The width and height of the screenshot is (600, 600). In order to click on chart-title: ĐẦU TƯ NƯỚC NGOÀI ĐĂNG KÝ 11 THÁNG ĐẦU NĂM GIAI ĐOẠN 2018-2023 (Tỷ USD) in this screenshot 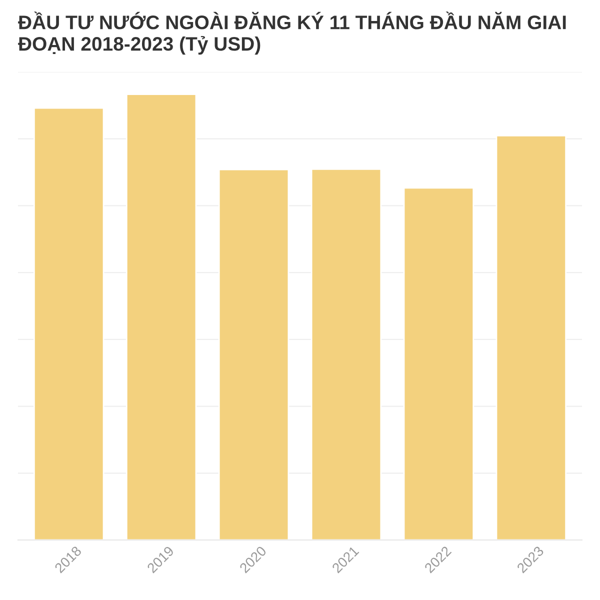, I will do `click(292, 33)`.